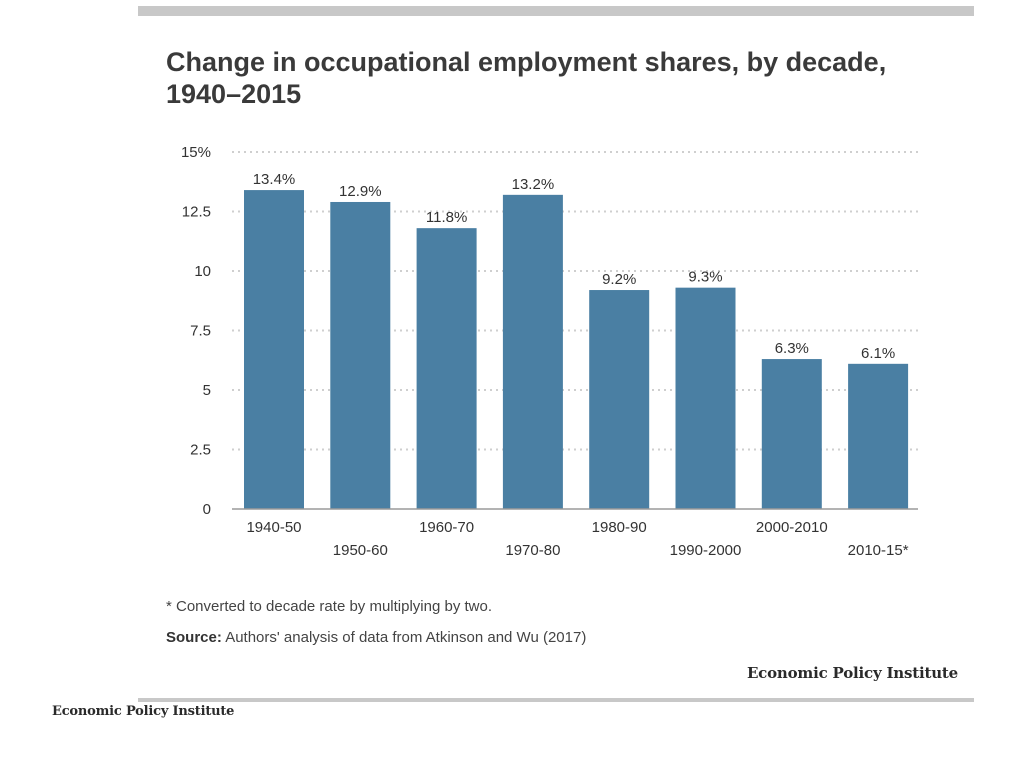 This screenshot has width=1024, height=768. What do you see at coordinates (143, 711) in the screenshot?
I see `brand-logo-small: Economic Policy Institute` at bounding box center [143, 711].